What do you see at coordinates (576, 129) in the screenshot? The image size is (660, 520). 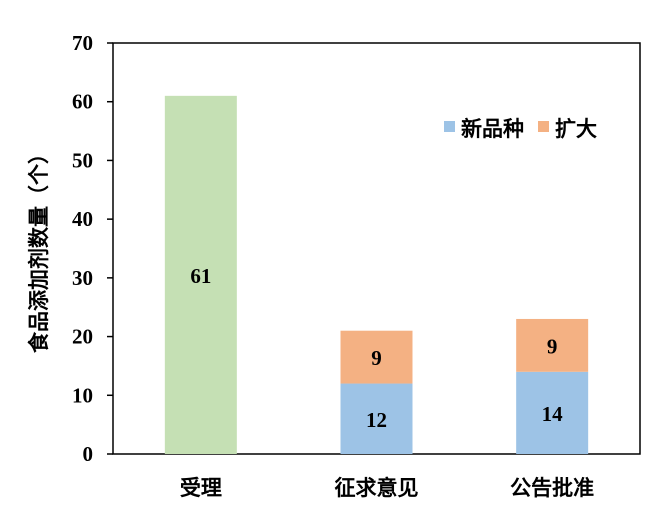 I see `legend-label: 扩大` at bounding box center [576, 129].